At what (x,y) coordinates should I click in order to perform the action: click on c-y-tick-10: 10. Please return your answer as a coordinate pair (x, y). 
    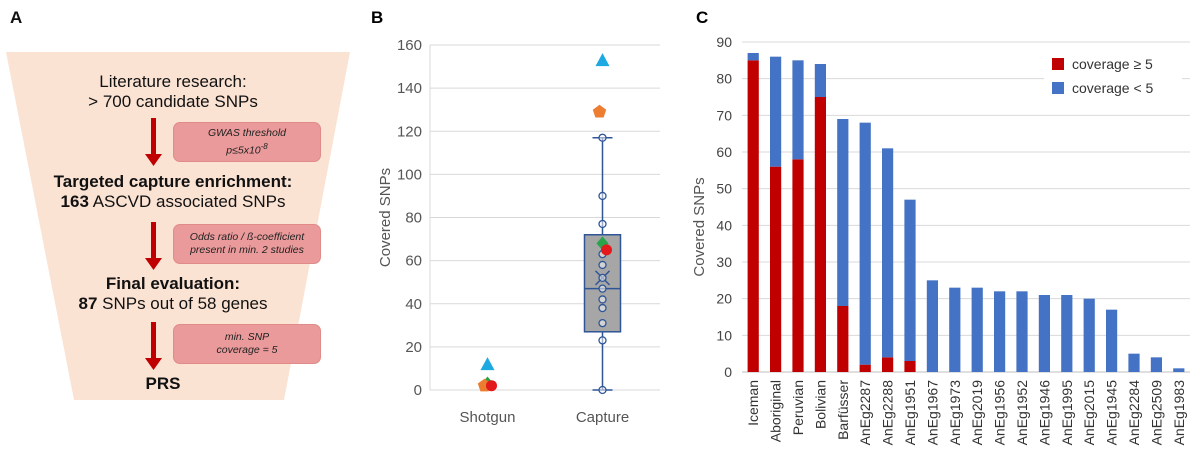
    Looking at the image, I should click on (724, 335).